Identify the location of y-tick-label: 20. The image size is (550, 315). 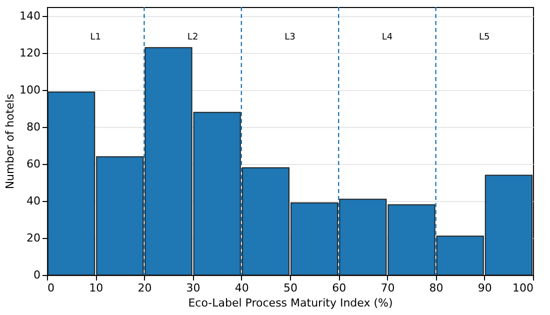
(33, 238).